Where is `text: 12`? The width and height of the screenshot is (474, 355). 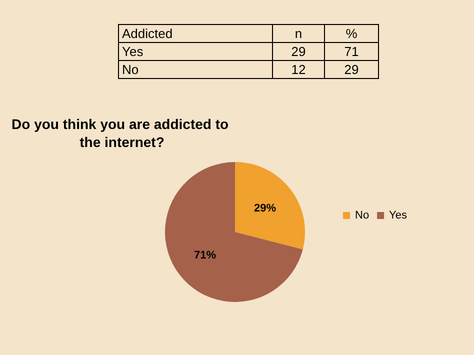
text: 12 is located at coordinates (298, 69).